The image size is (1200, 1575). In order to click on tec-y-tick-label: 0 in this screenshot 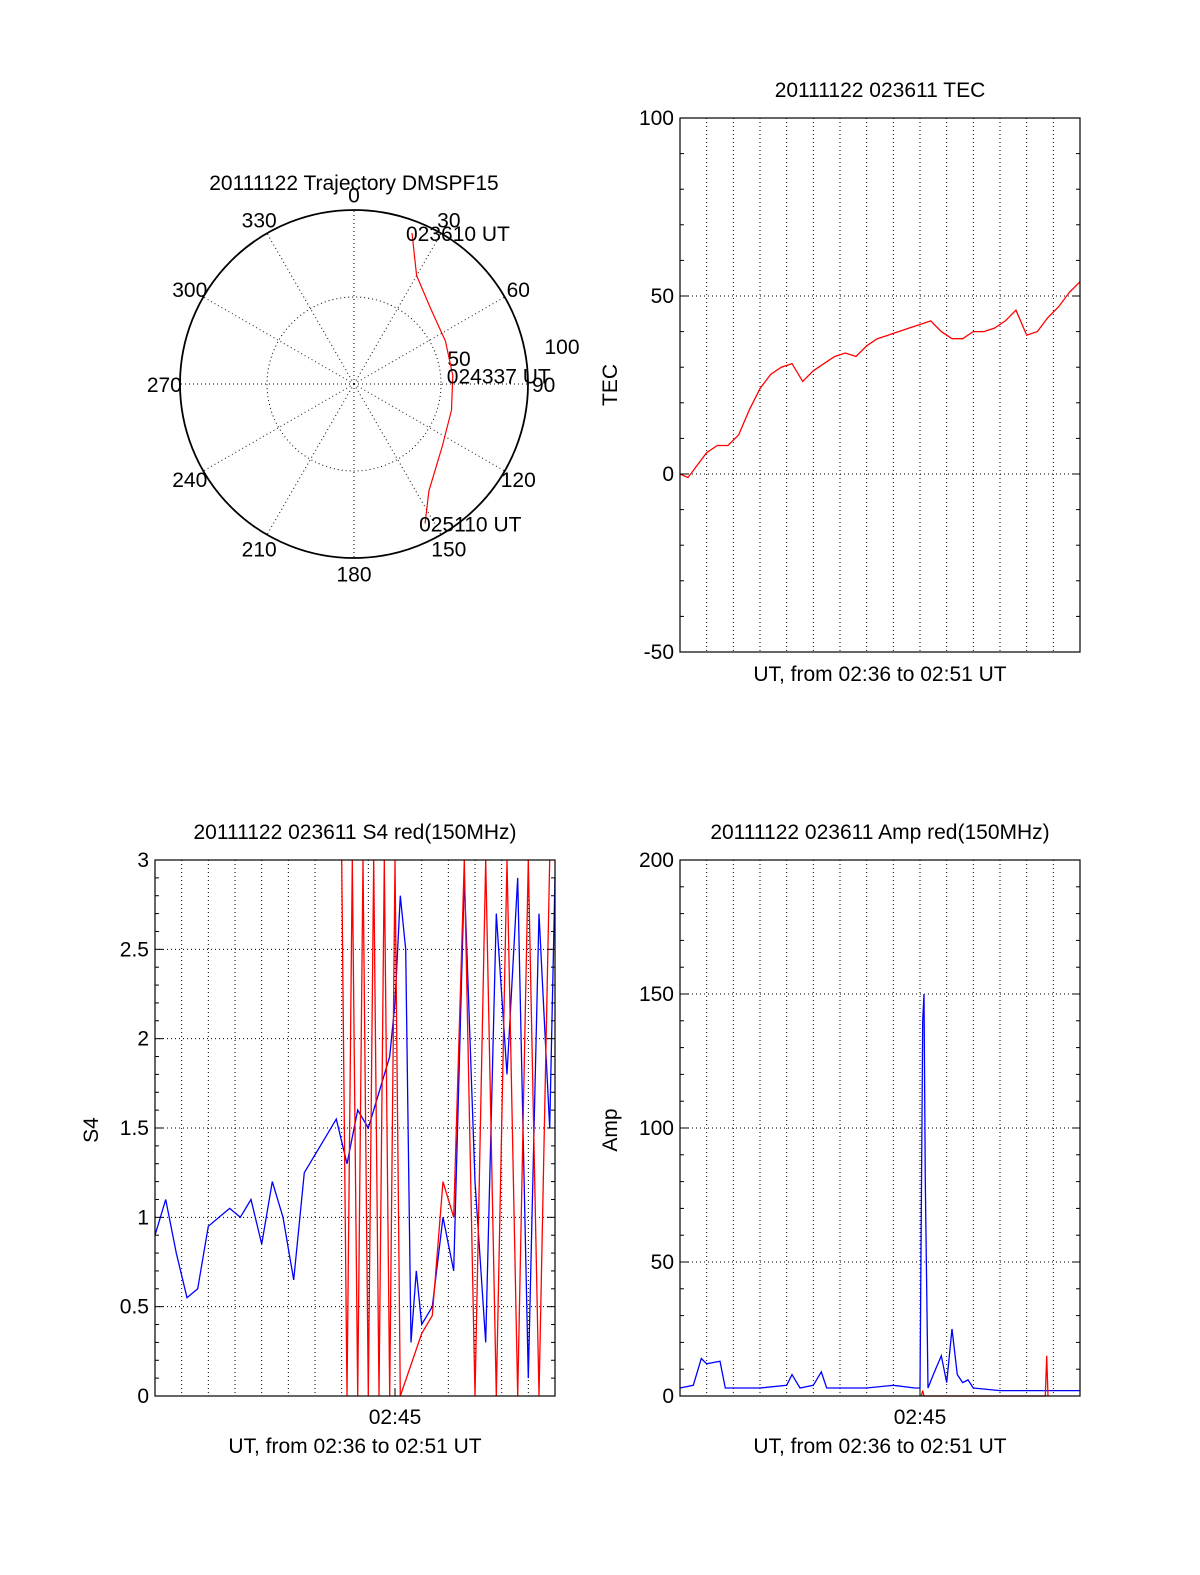, I will do `click(668, 474)`.